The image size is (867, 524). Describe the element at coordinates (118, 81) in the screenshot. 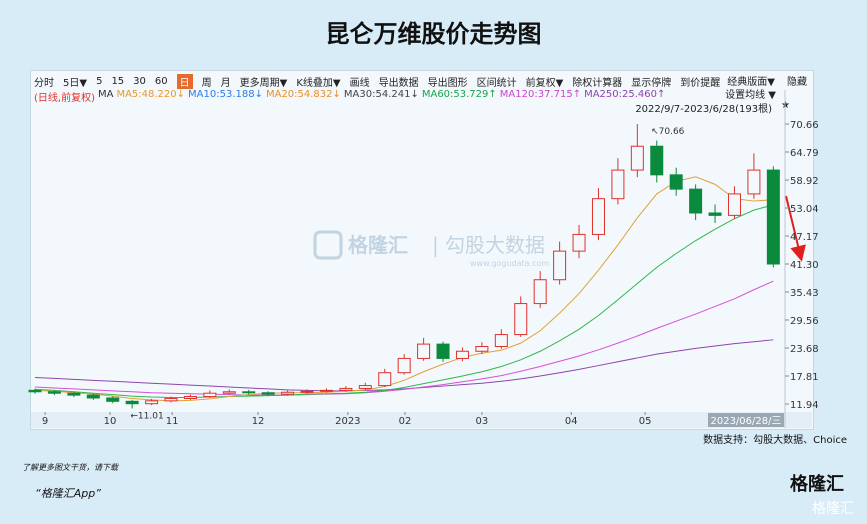

I see `toolbar-item: 15` at that location.